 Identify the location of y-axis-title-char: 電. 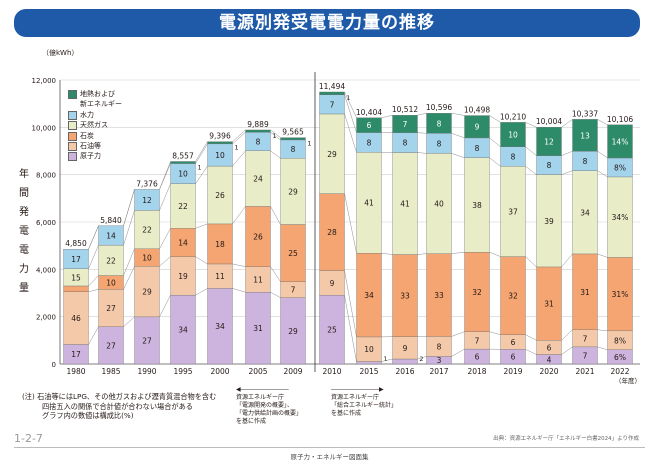
(24, 231).